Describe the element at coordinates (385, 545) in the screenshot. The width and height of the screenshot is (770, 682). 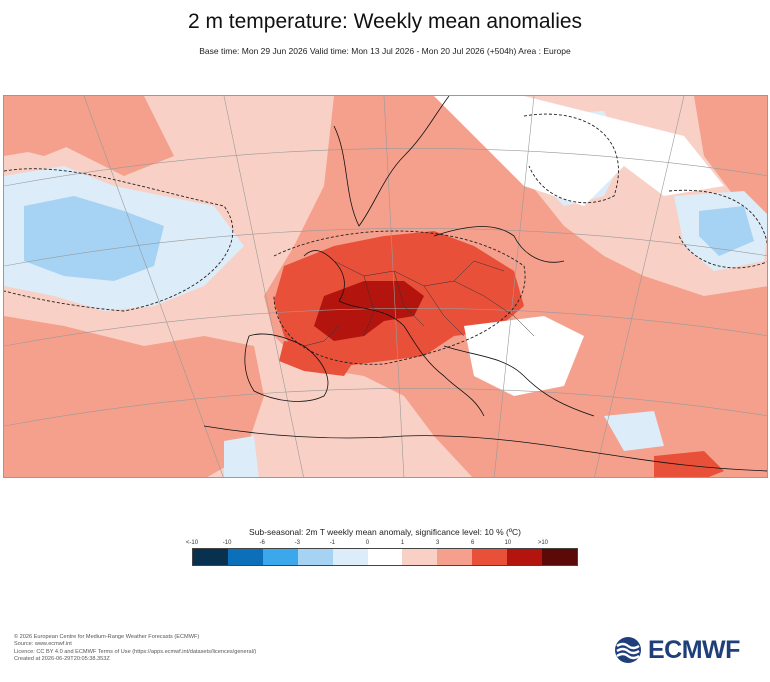
I see `legend-ticks: <-10 -10 -6 -3 -1 0 1 3 6 10 >10` at that location.